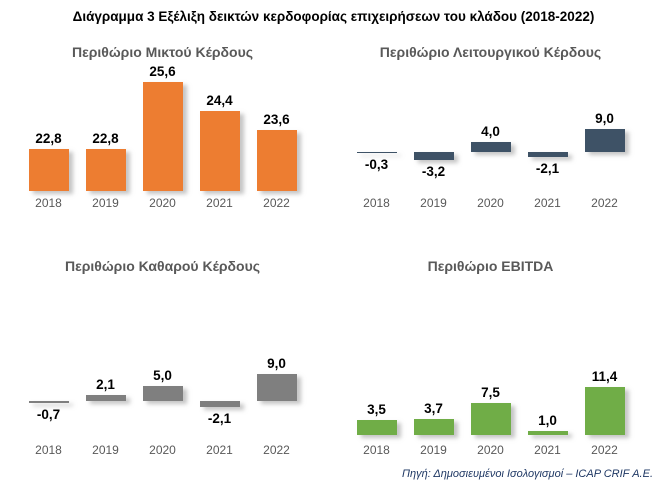  I want to click on value-label: 7,5, so click(490, 392).